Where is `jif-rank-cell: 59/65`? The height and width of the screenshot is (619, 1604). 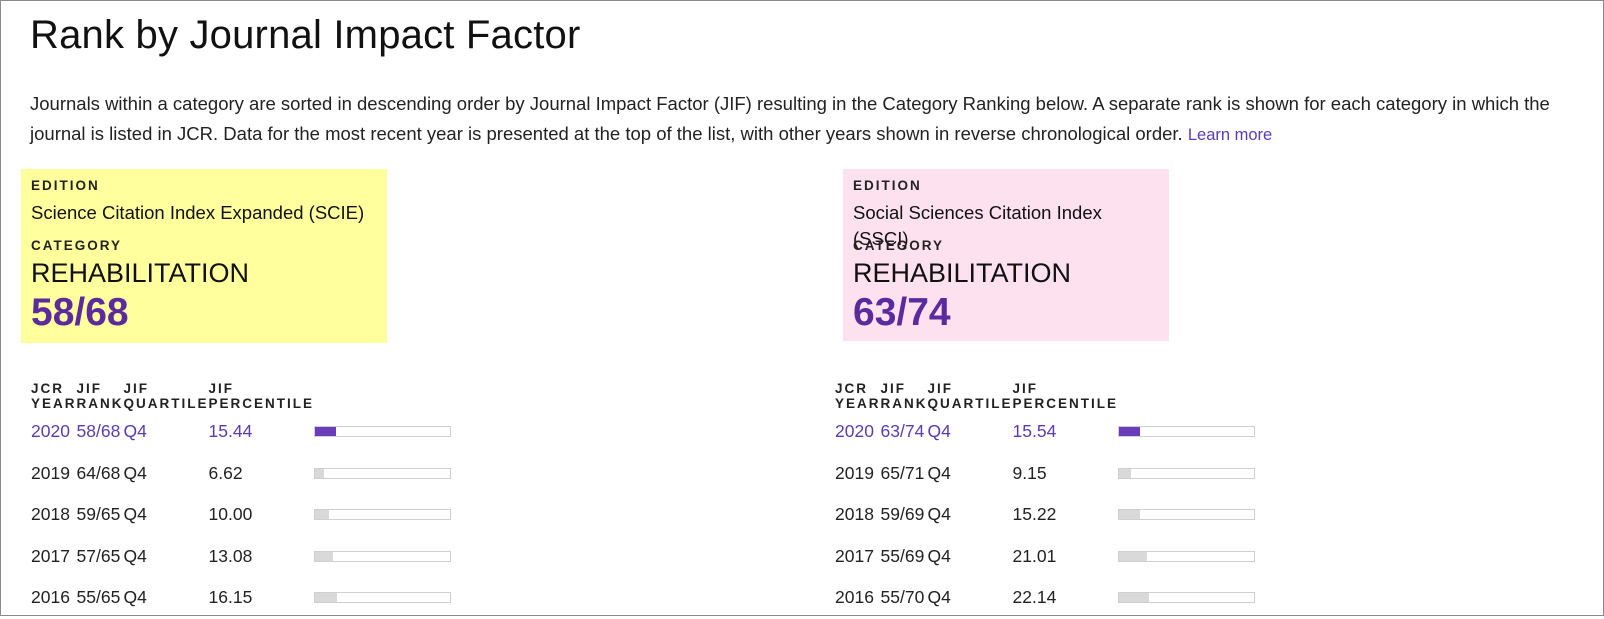 jif-rank-cell: 59/65 is located at coordinates (98, 514).